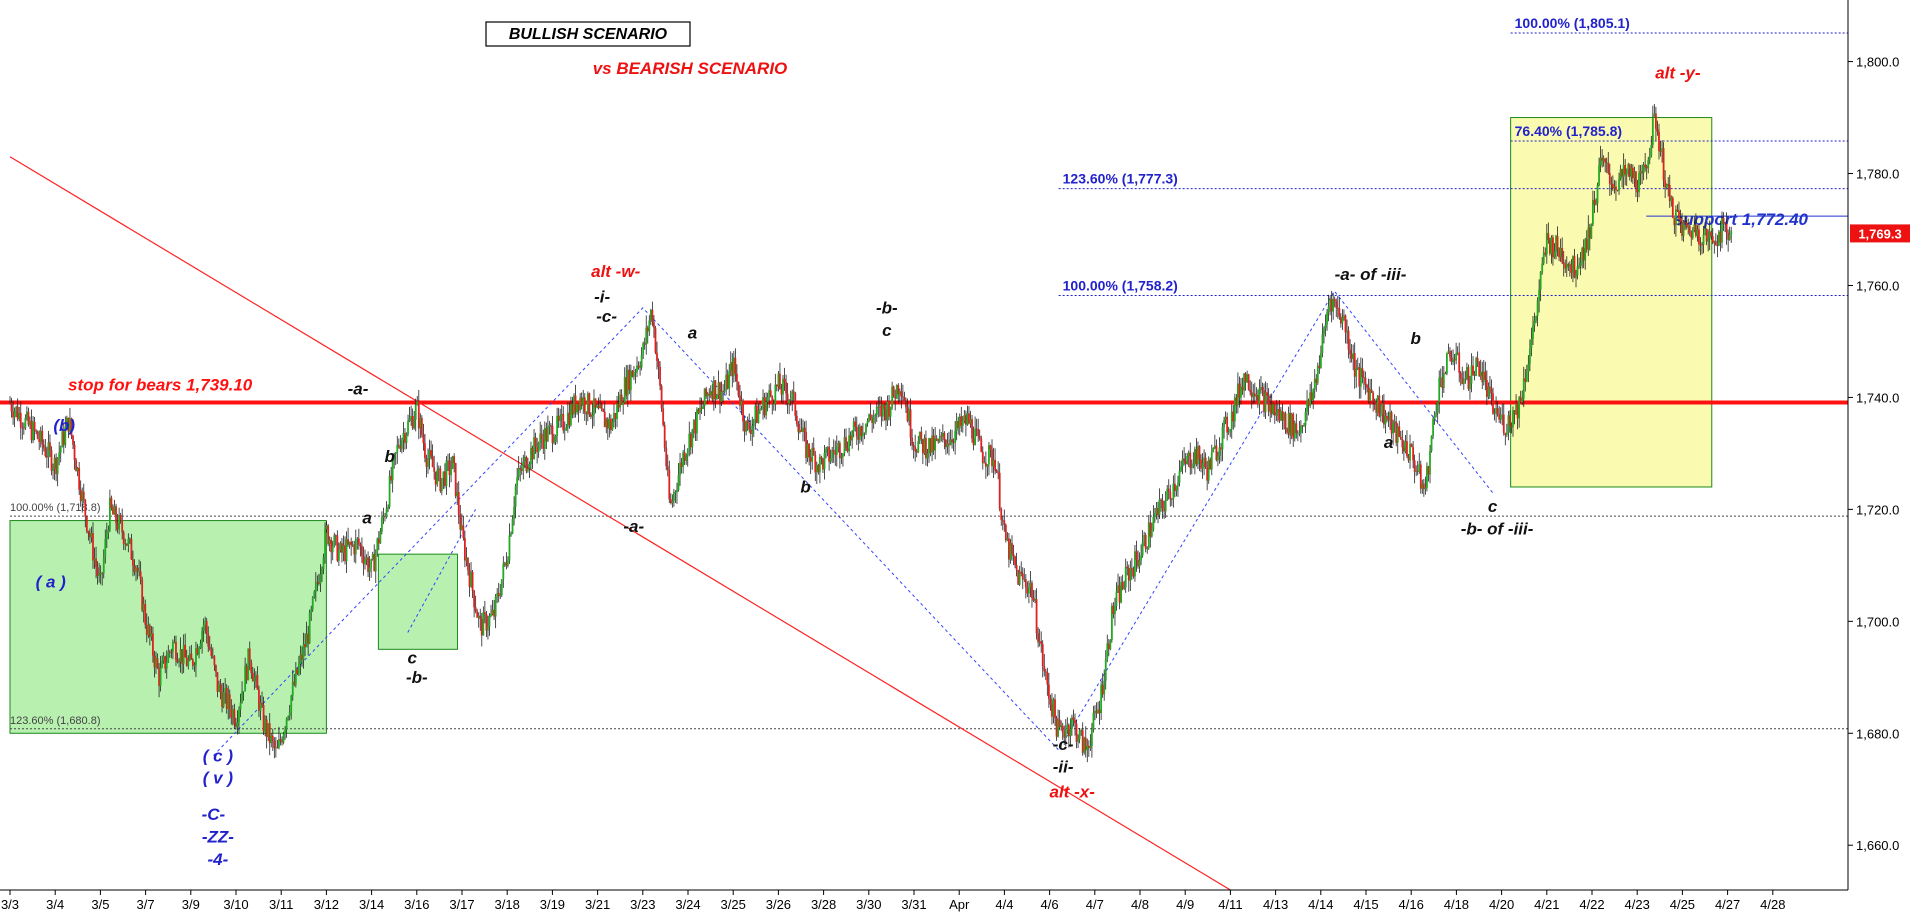 The image size is (1911, 913). What do you see at coordinates (389, 456) in the screenshot?
I see `wave-label: b` at bounding box center [389, 456].